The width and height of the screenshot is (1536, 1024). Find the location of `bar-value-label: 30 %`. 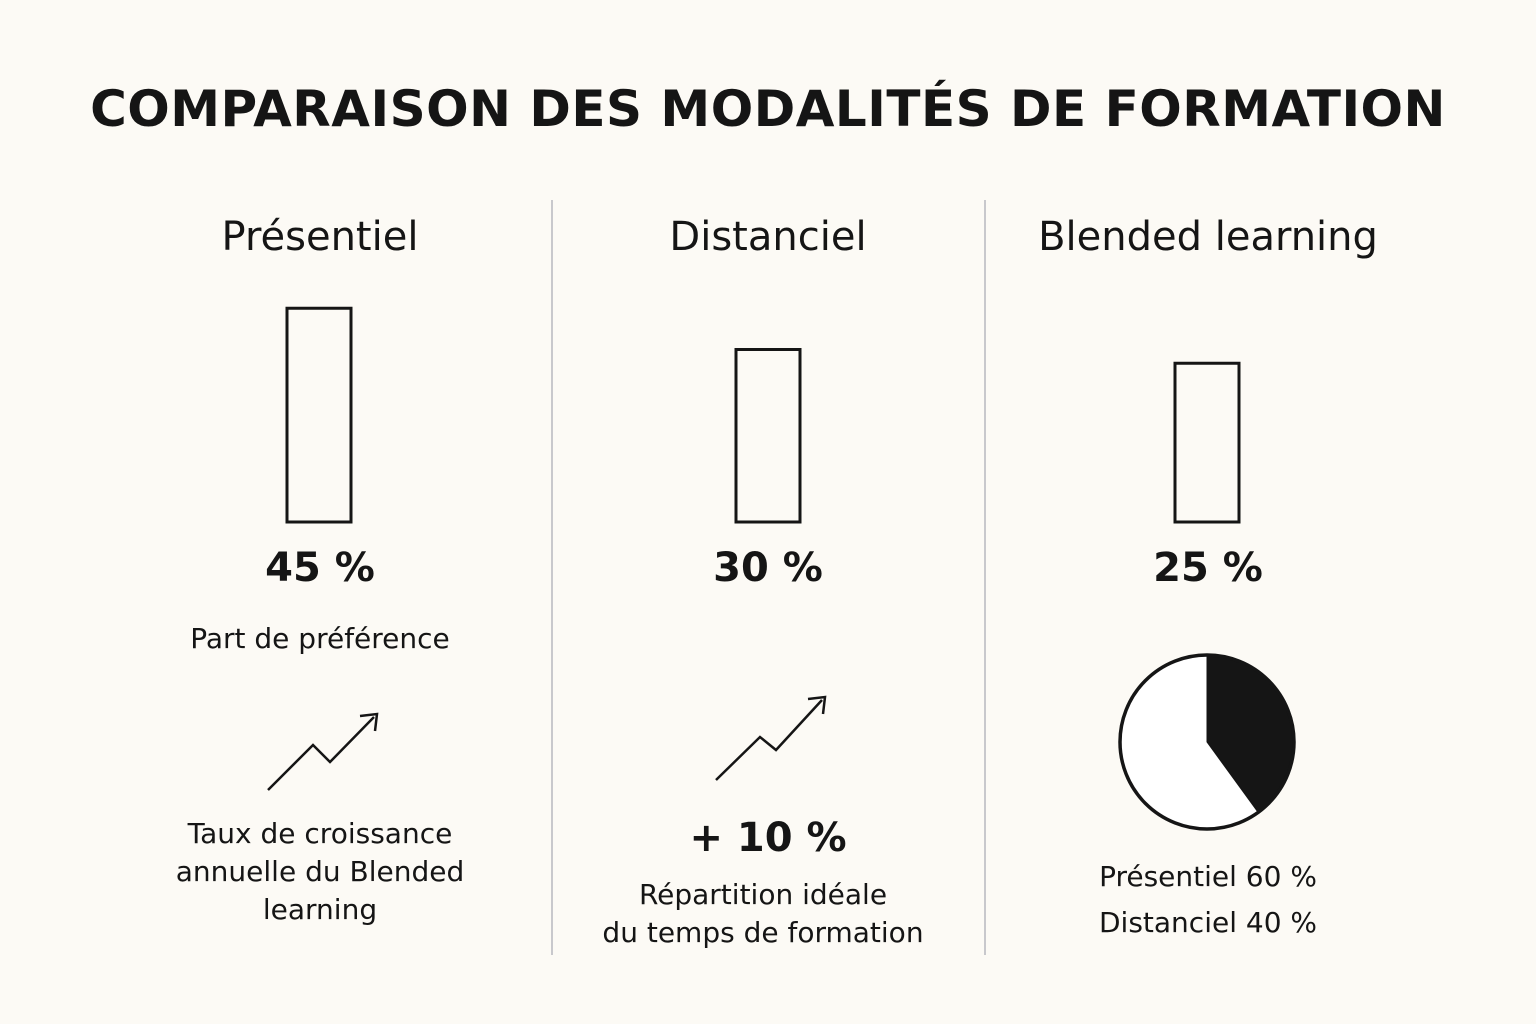

bar-value-label: 30 % is located at coordinates (768, 568).